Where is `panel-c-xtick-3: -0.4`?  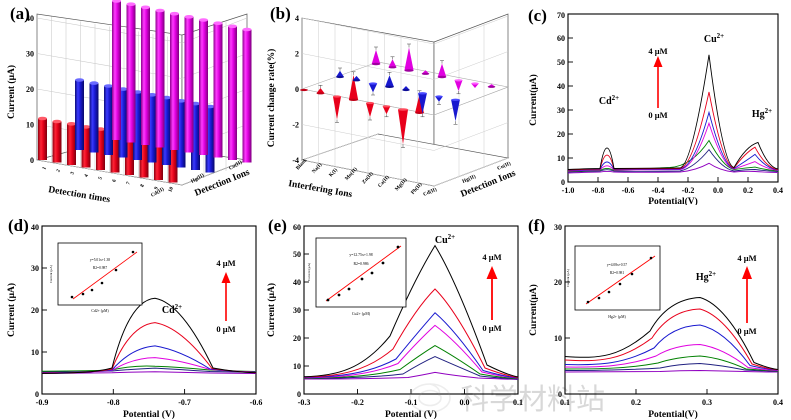 panel-c-xtick-3: -0.4 is located at coordinates (658, 190).